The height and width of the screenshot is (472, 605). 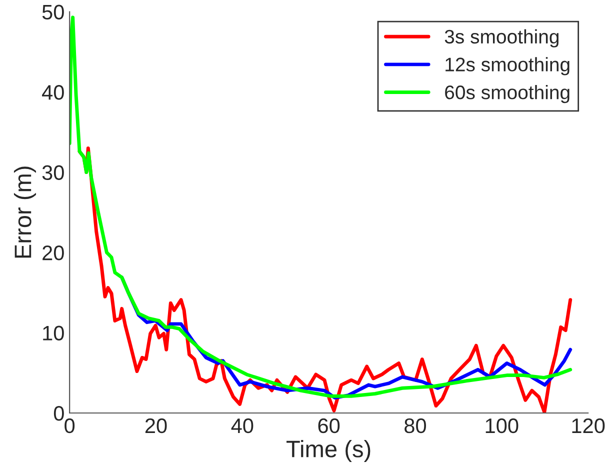 What do you see at coordinates (53, 333) in the screenshot?
I see `y-tick-label: 10` at bounding box center [53, 333].